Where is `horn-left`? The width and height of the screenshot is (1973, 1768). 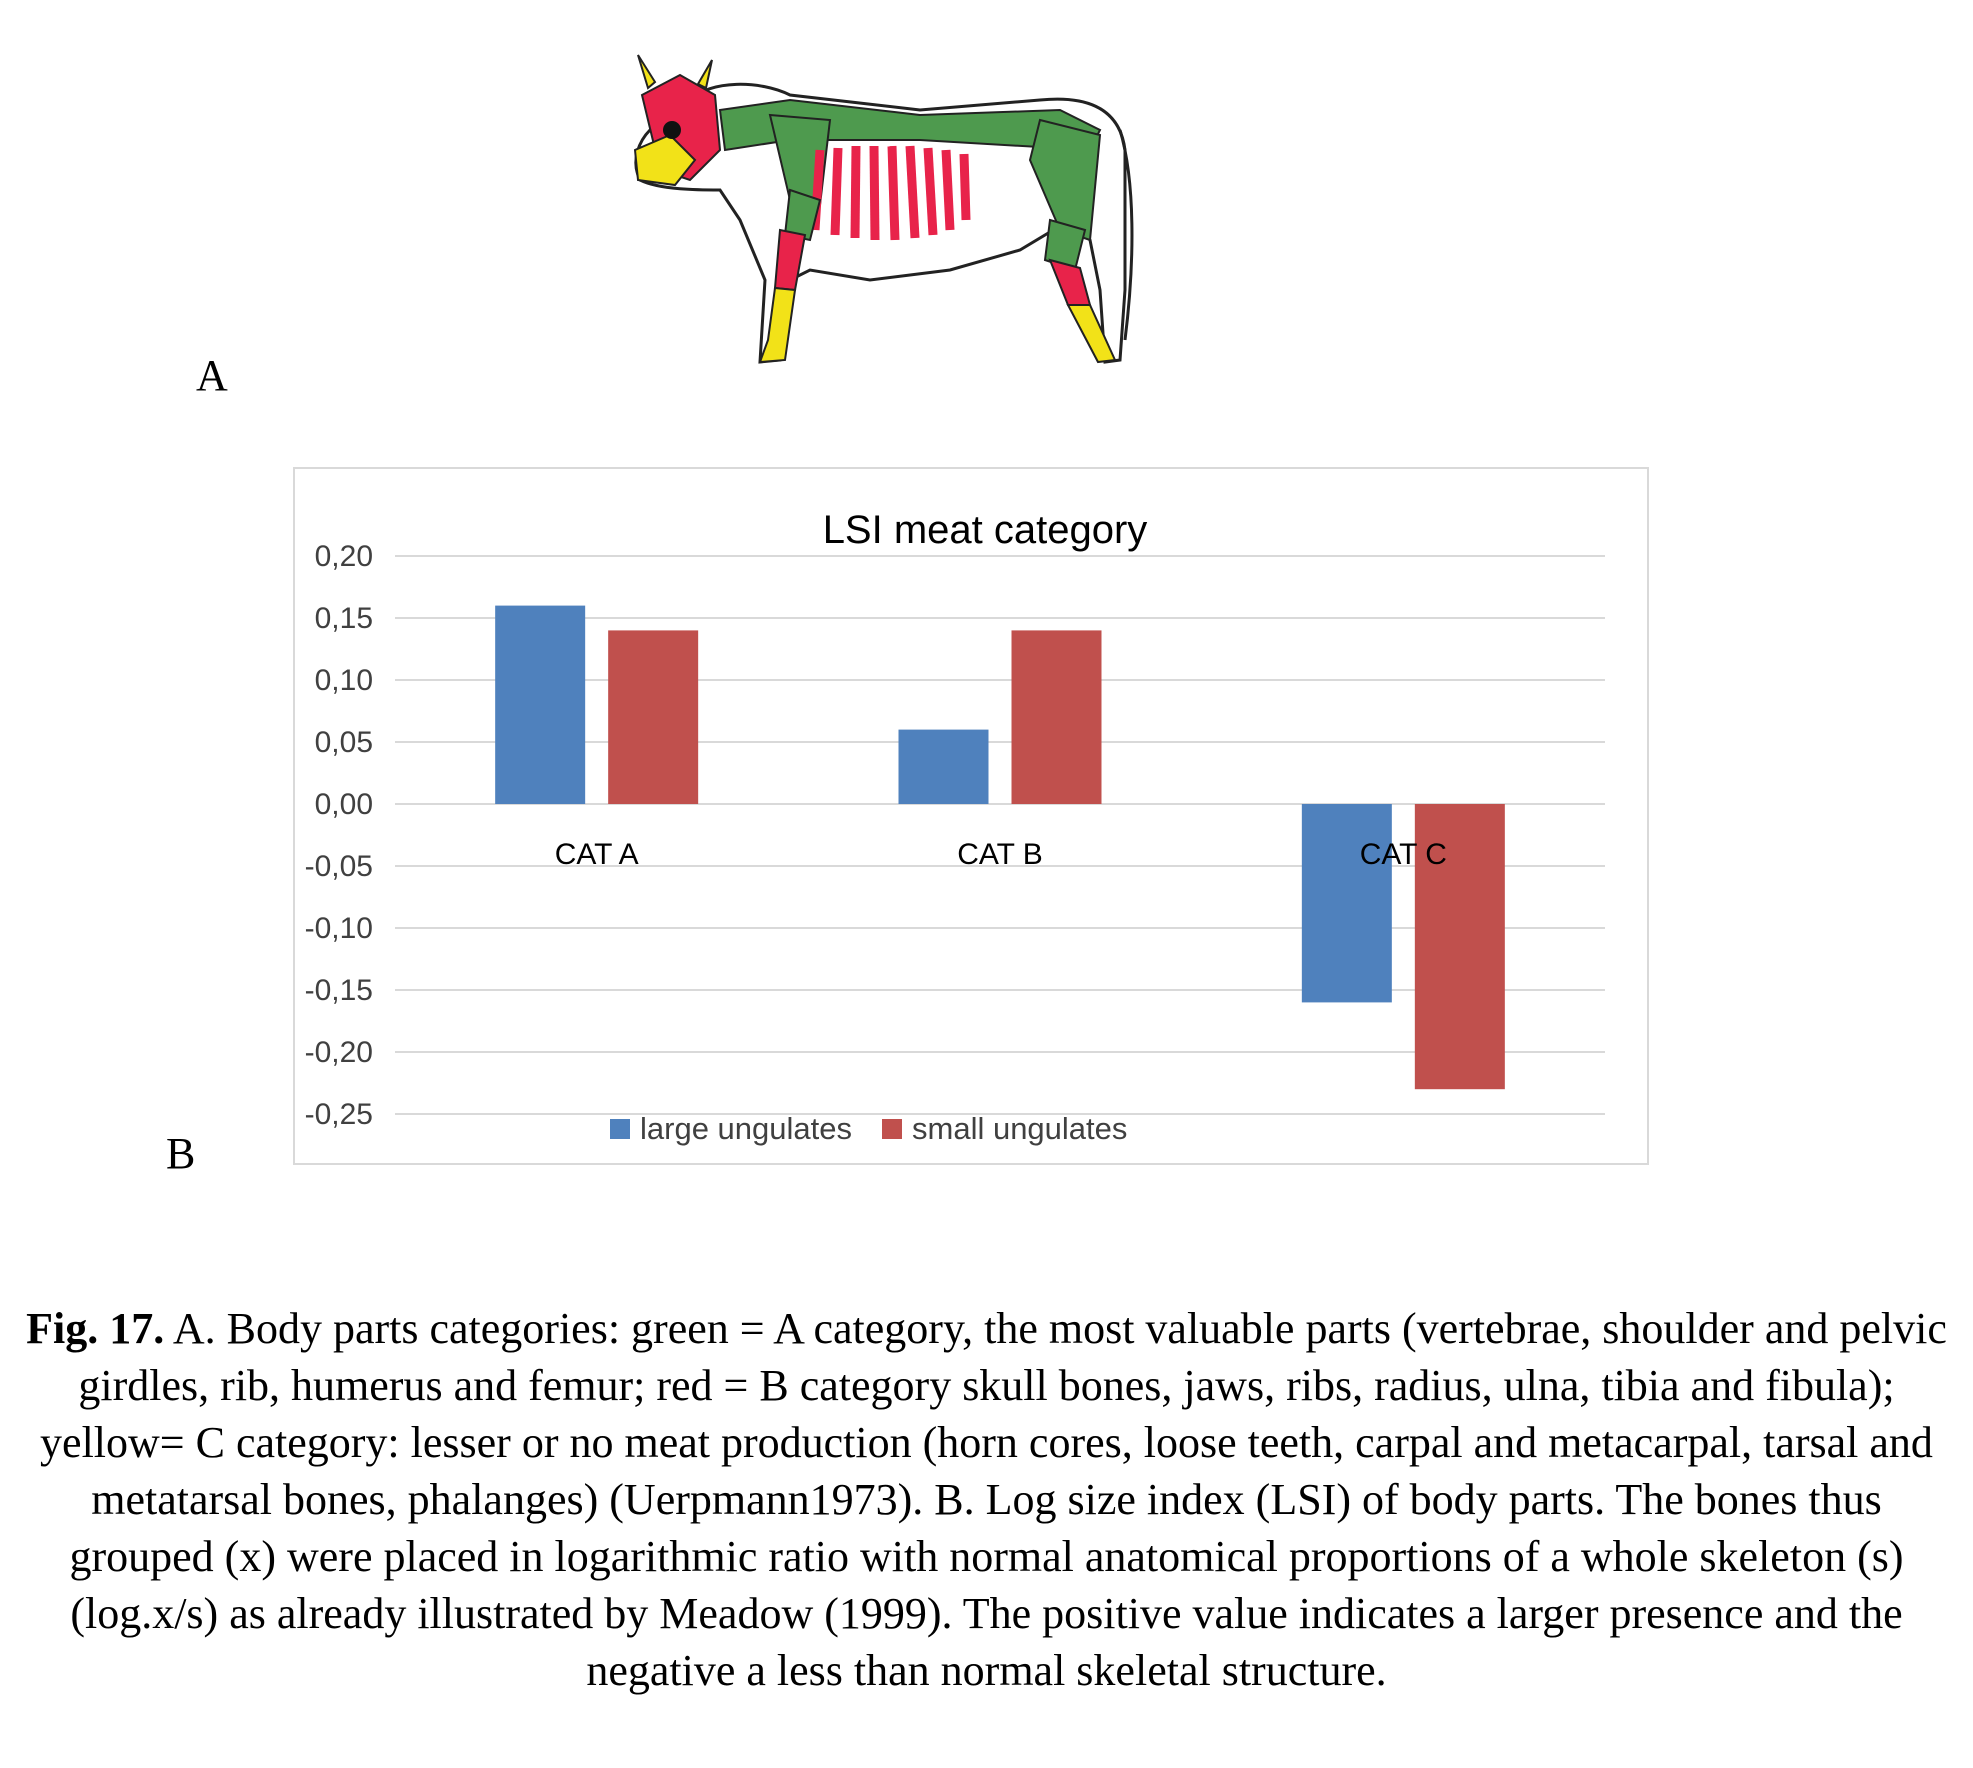 horn-left is located at coordinates (647, 72).